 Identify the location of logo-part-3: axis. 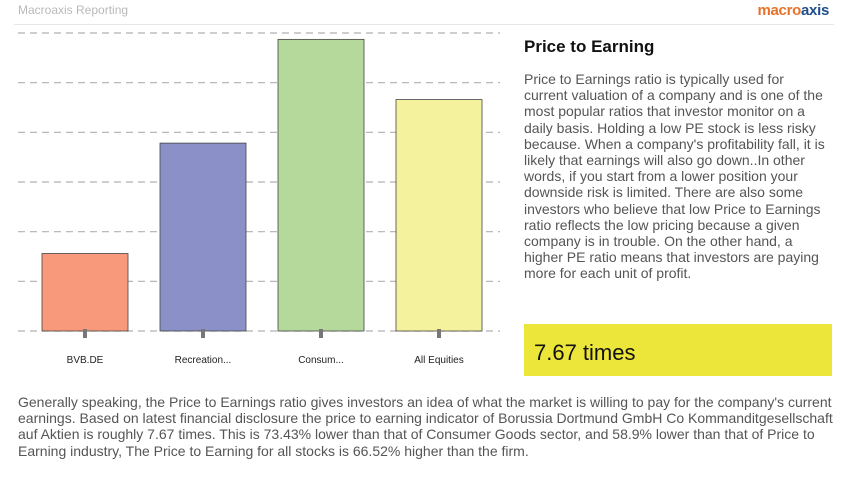
(815, 10).